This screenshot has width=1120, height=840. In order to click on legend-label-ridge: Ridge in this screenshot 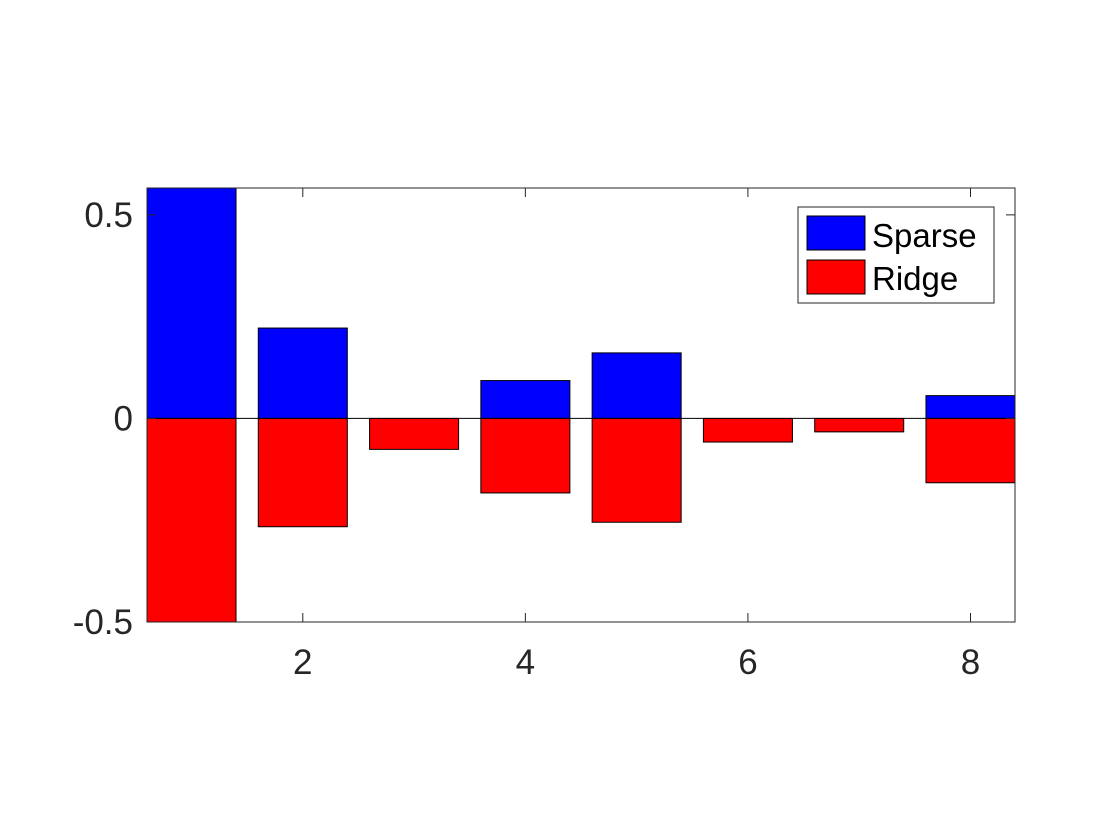, I will do `click(915, 278)`.